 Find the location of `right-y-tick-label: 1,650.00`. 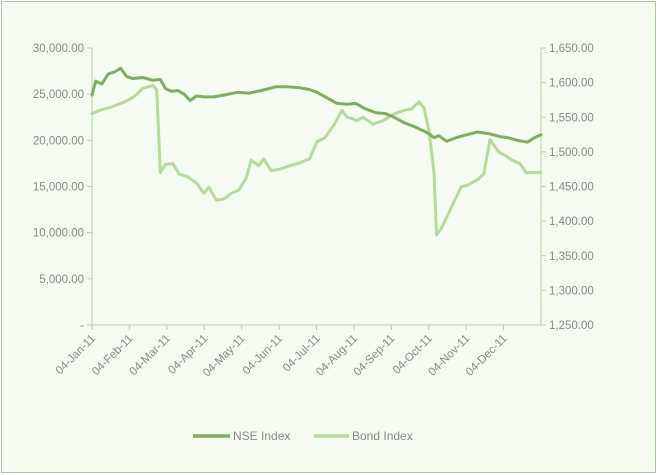

right-y-tick-label: 1,650.00 is located at coordinates (571, 49).